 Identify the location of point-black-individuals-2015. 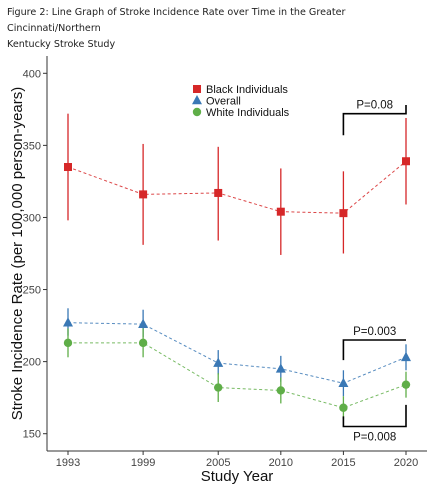
(343, 213).